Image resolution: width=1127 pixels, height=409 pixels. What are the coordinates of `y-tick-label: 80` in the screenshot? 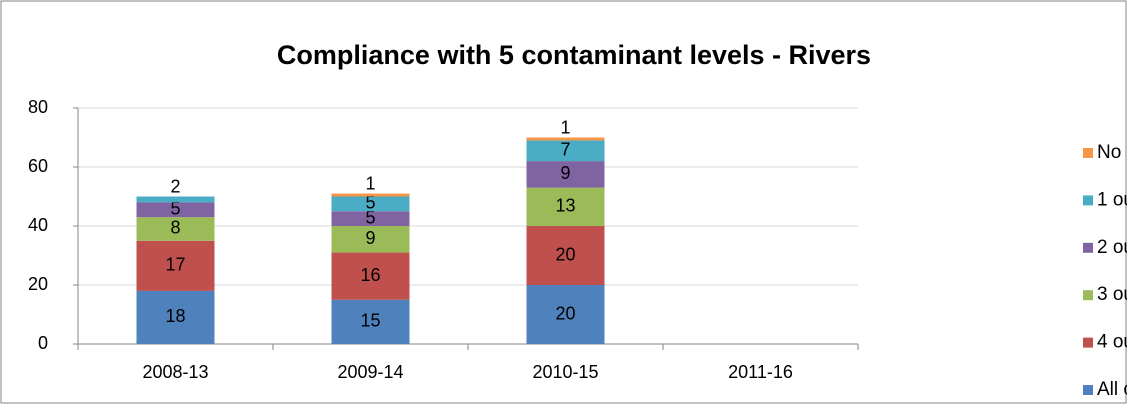 It's located at (38, 107).